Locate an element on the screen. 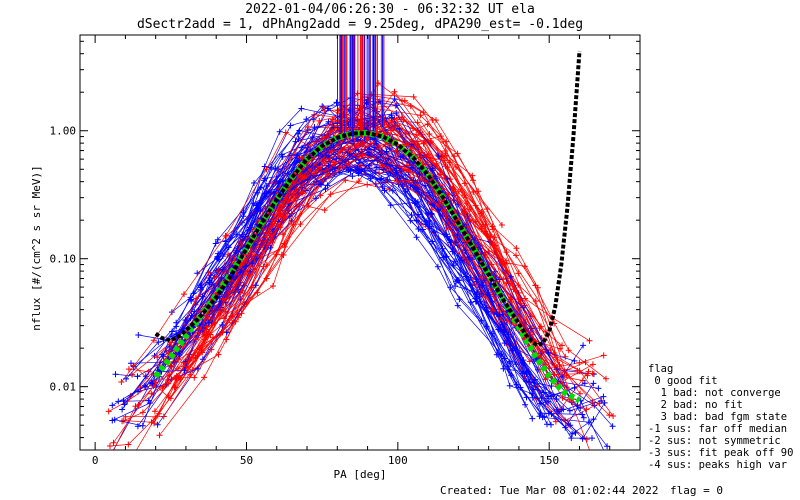 This screenshot has height=500, width=800. x-tick-label: 150 is located at coordinates (549, 460).